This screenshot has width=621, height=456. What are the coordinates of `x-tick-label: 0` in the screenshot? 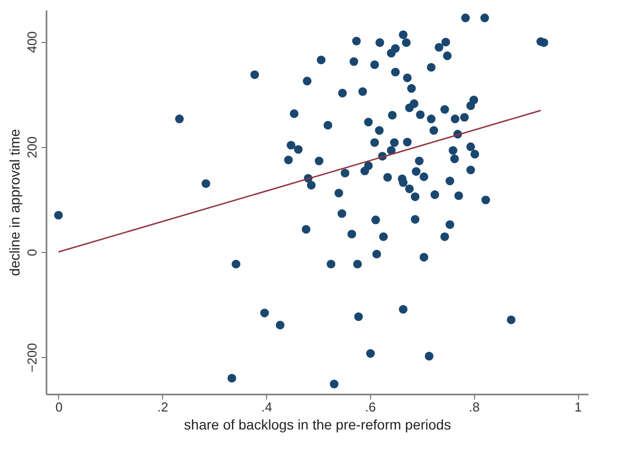 It's located at (59, 407).